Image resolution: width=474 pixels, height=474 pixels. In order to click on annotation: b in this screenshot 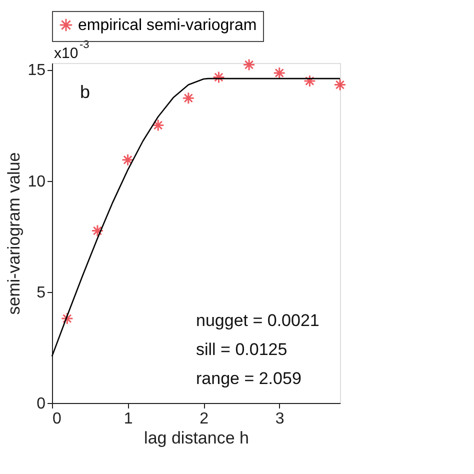, I will do `click(85, 92)`.